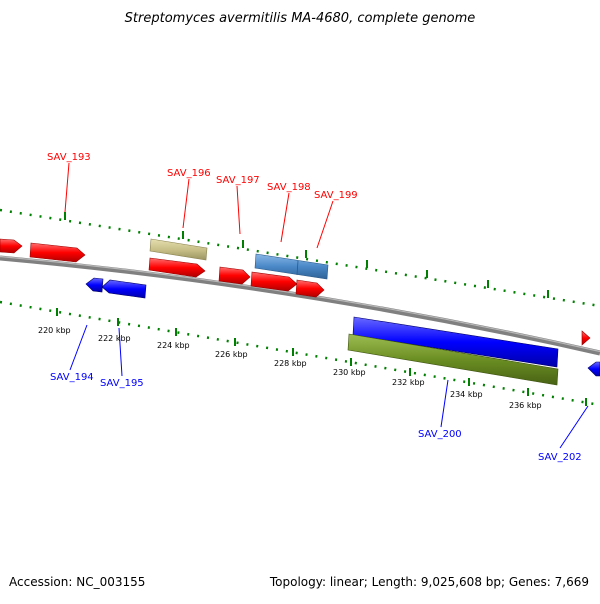  I want to click on gene-label-forward: SAV_198, so click(289, 187).